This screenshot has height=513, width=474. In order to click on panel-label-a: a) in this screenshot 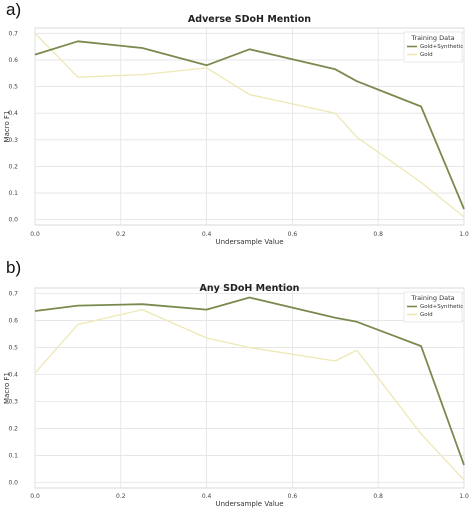, I will do `click(14, 9)`.